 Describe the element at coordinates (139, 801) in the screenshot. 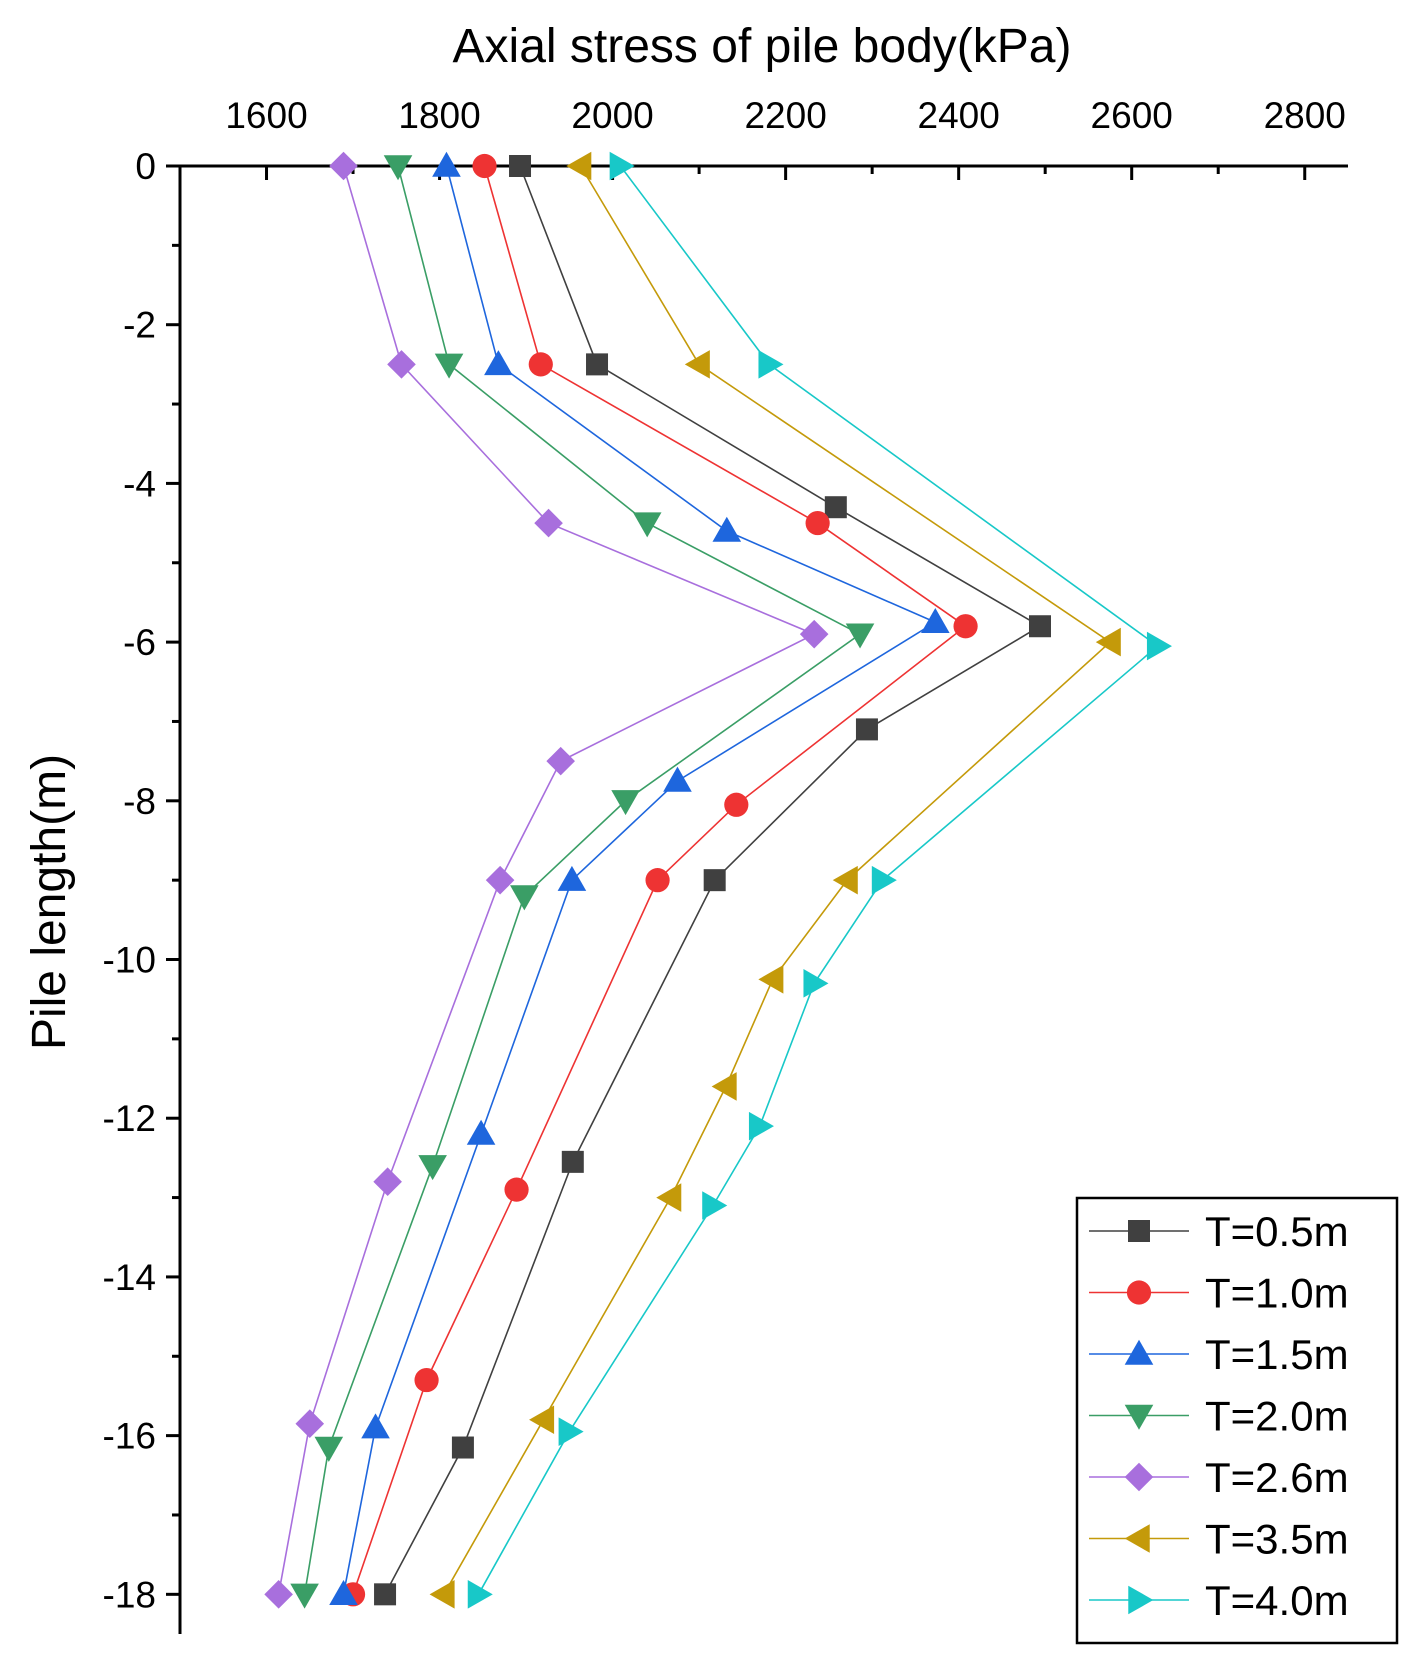

I see `y-tick-label: -8` at that location.